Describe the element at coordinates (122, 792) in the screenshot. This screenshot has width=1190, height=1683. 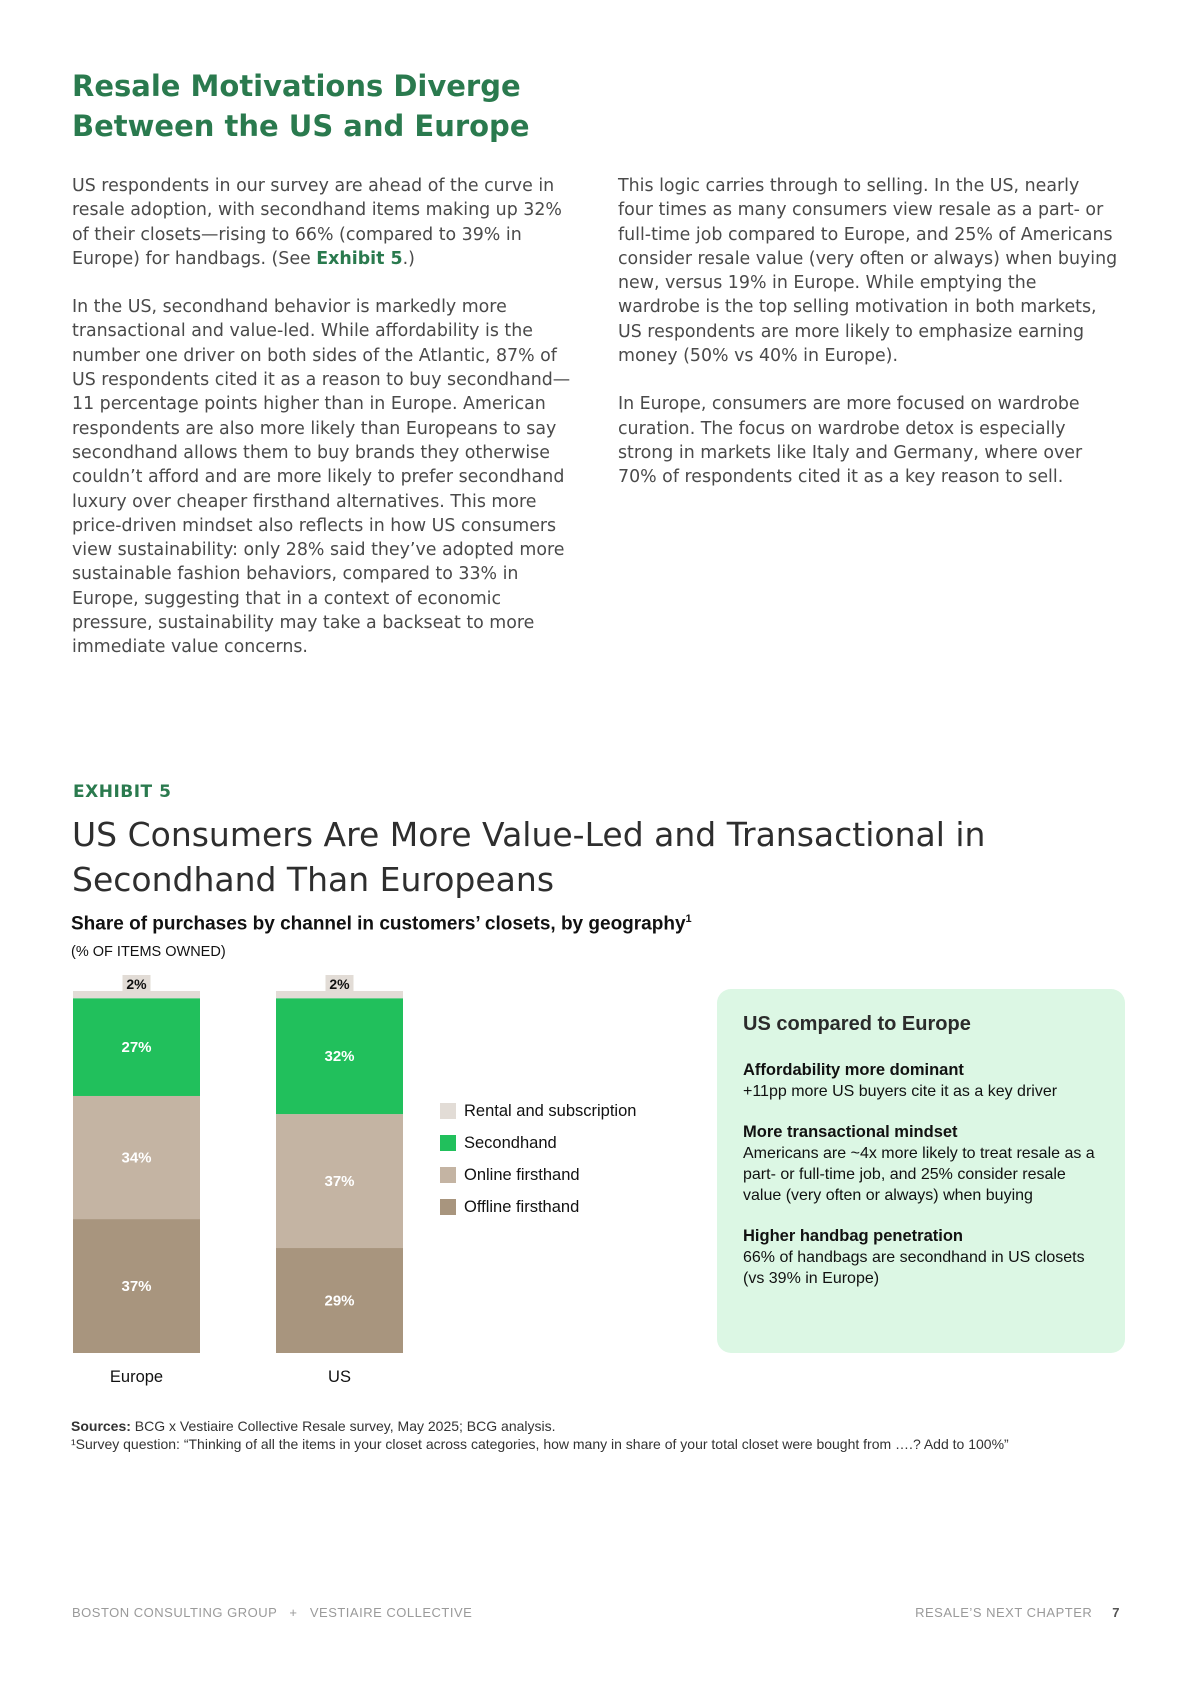
I see `exhibit-label: EXHIBIT 5` at that location.